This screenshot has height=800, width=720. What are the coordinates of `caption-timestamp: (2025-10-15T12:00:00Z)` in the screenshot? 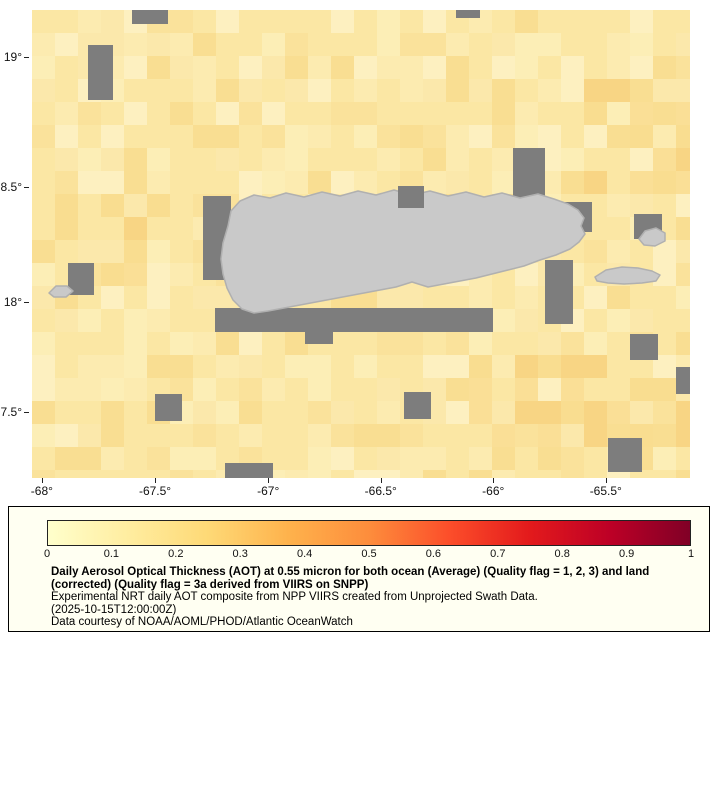 It's located at (114, 609).